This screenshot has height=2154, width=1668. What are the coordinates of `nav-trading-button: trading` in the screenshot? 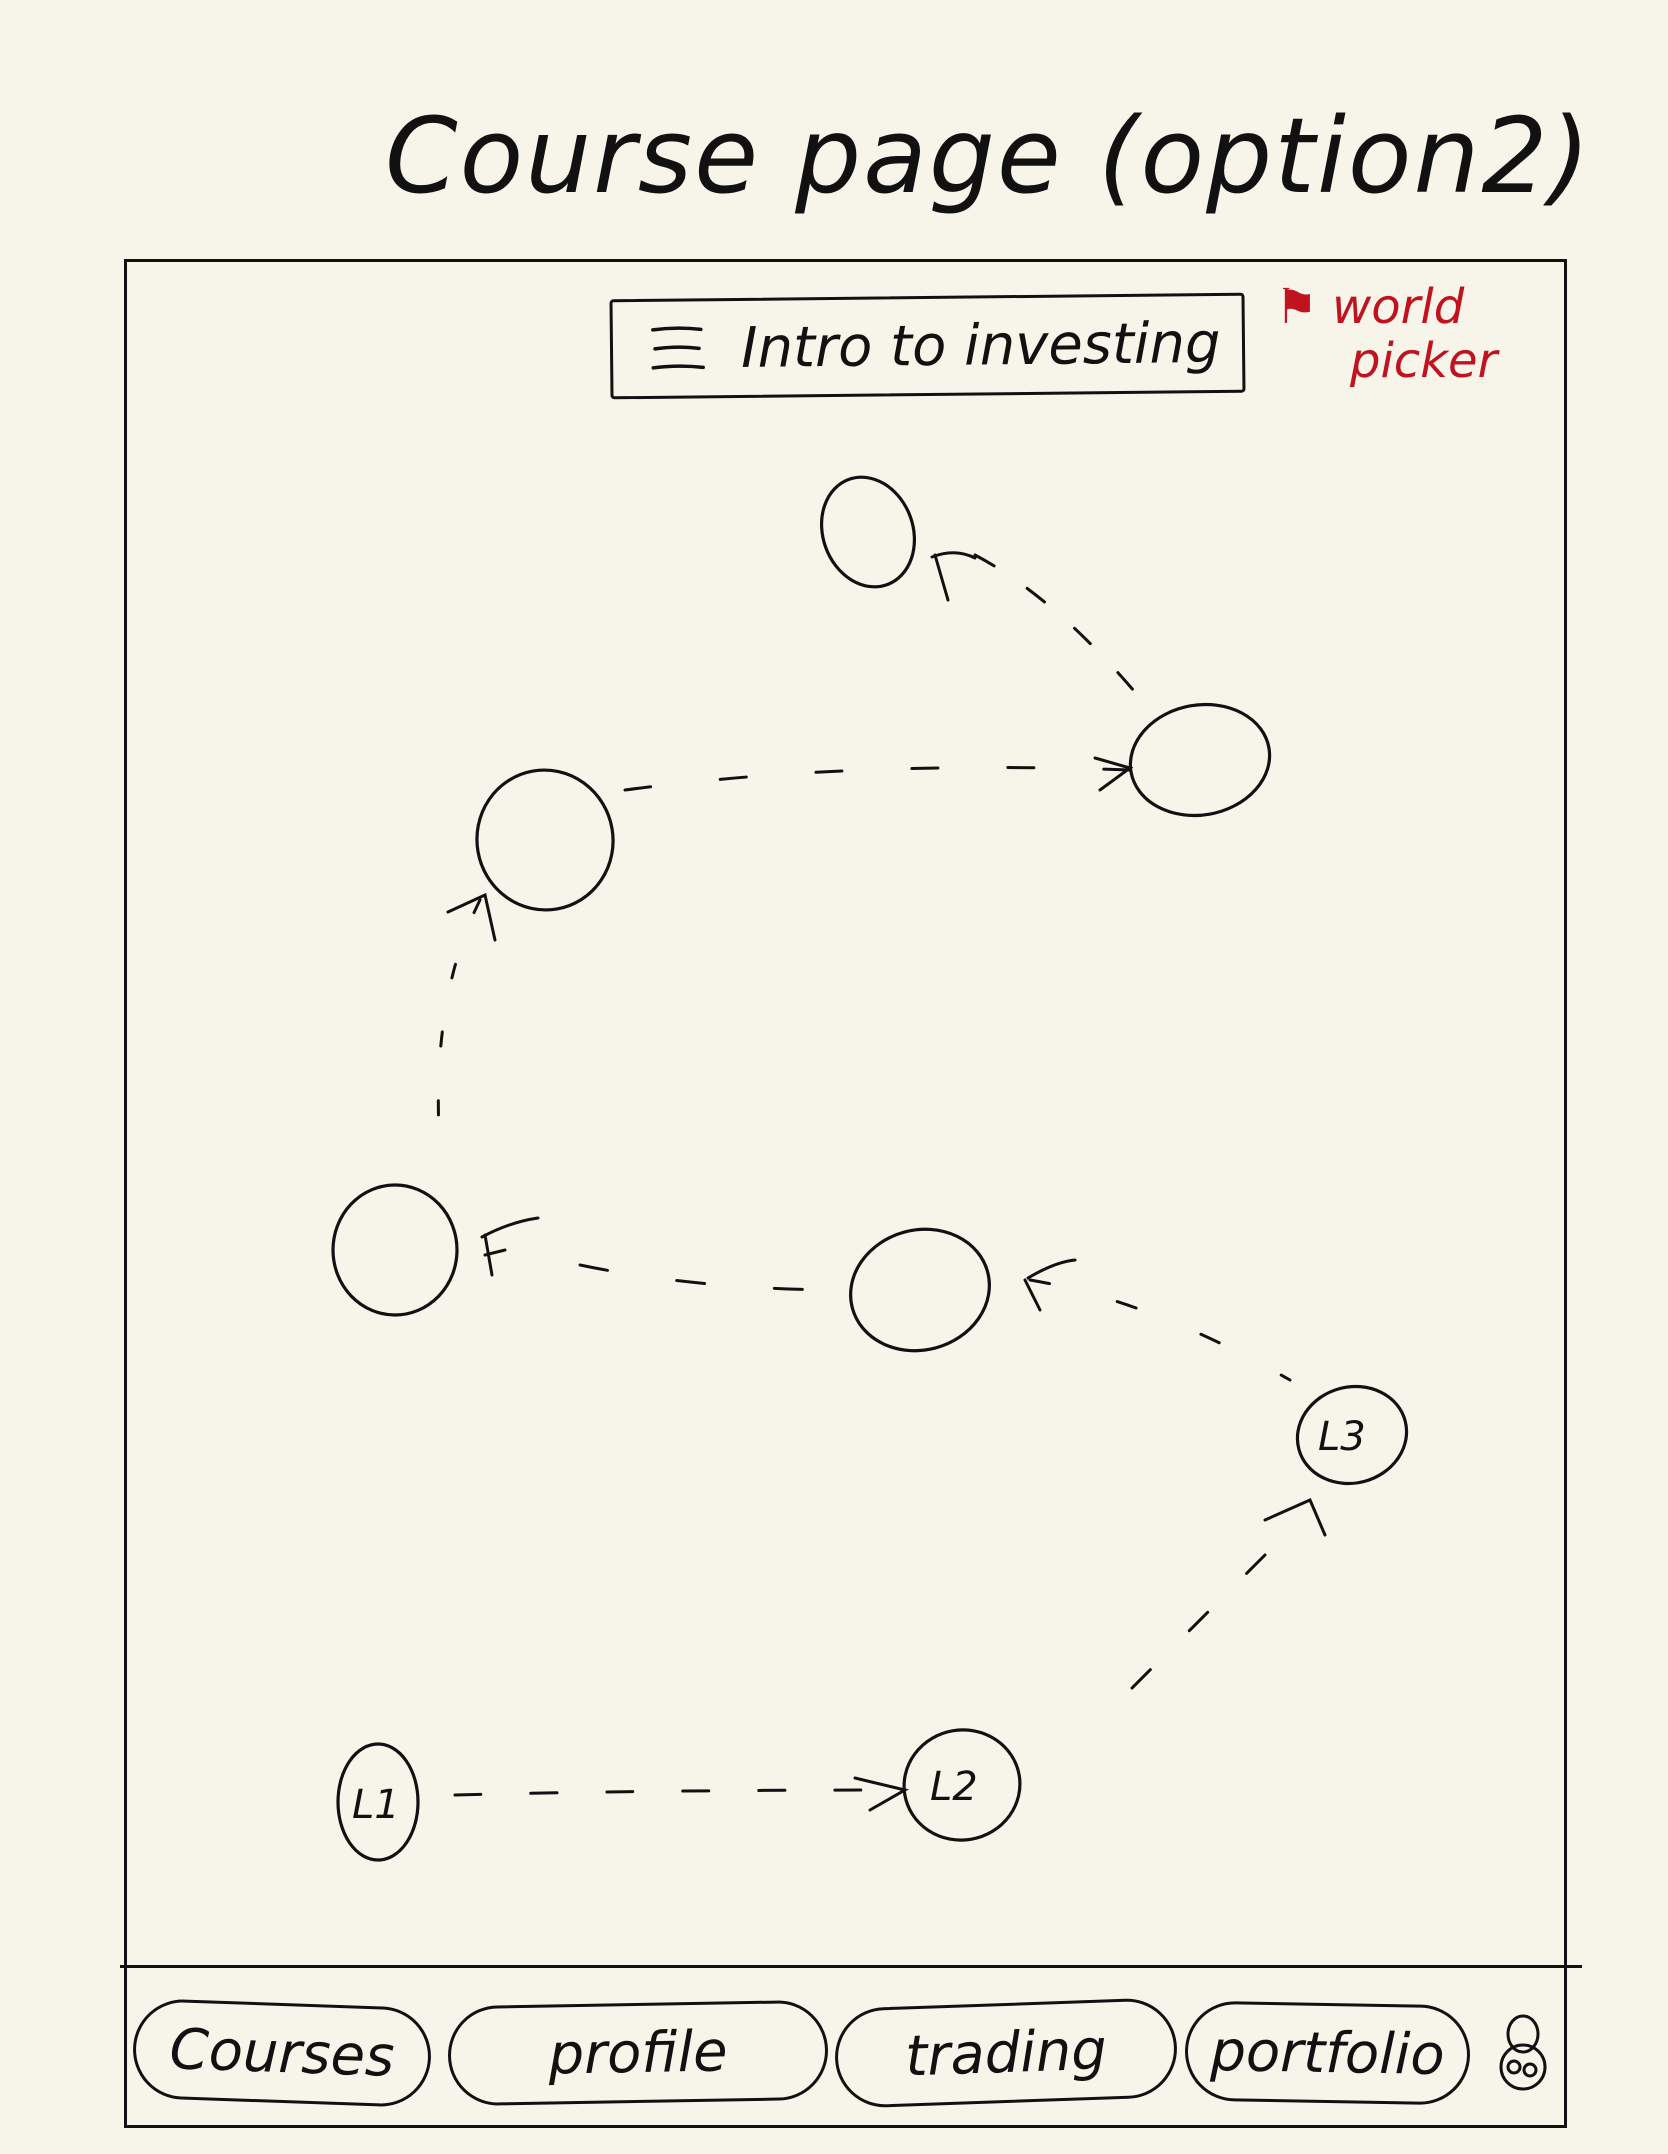 It's located at (1006, 2053).